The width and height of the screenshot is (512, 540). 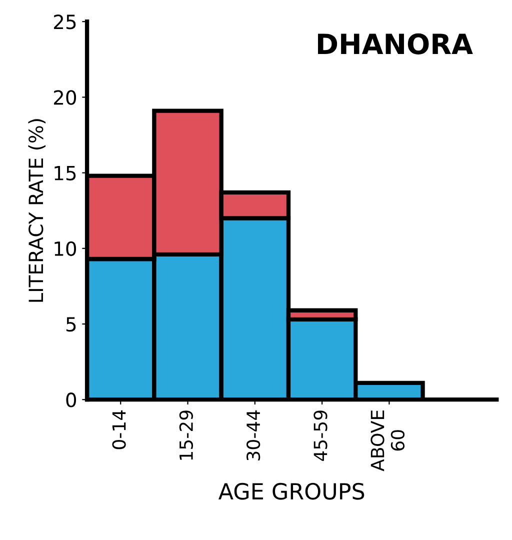 What do you see at coordinates (71, 324) in the screenshot?
I see `y-tick-label: 5` at bounding box center [71, 324].